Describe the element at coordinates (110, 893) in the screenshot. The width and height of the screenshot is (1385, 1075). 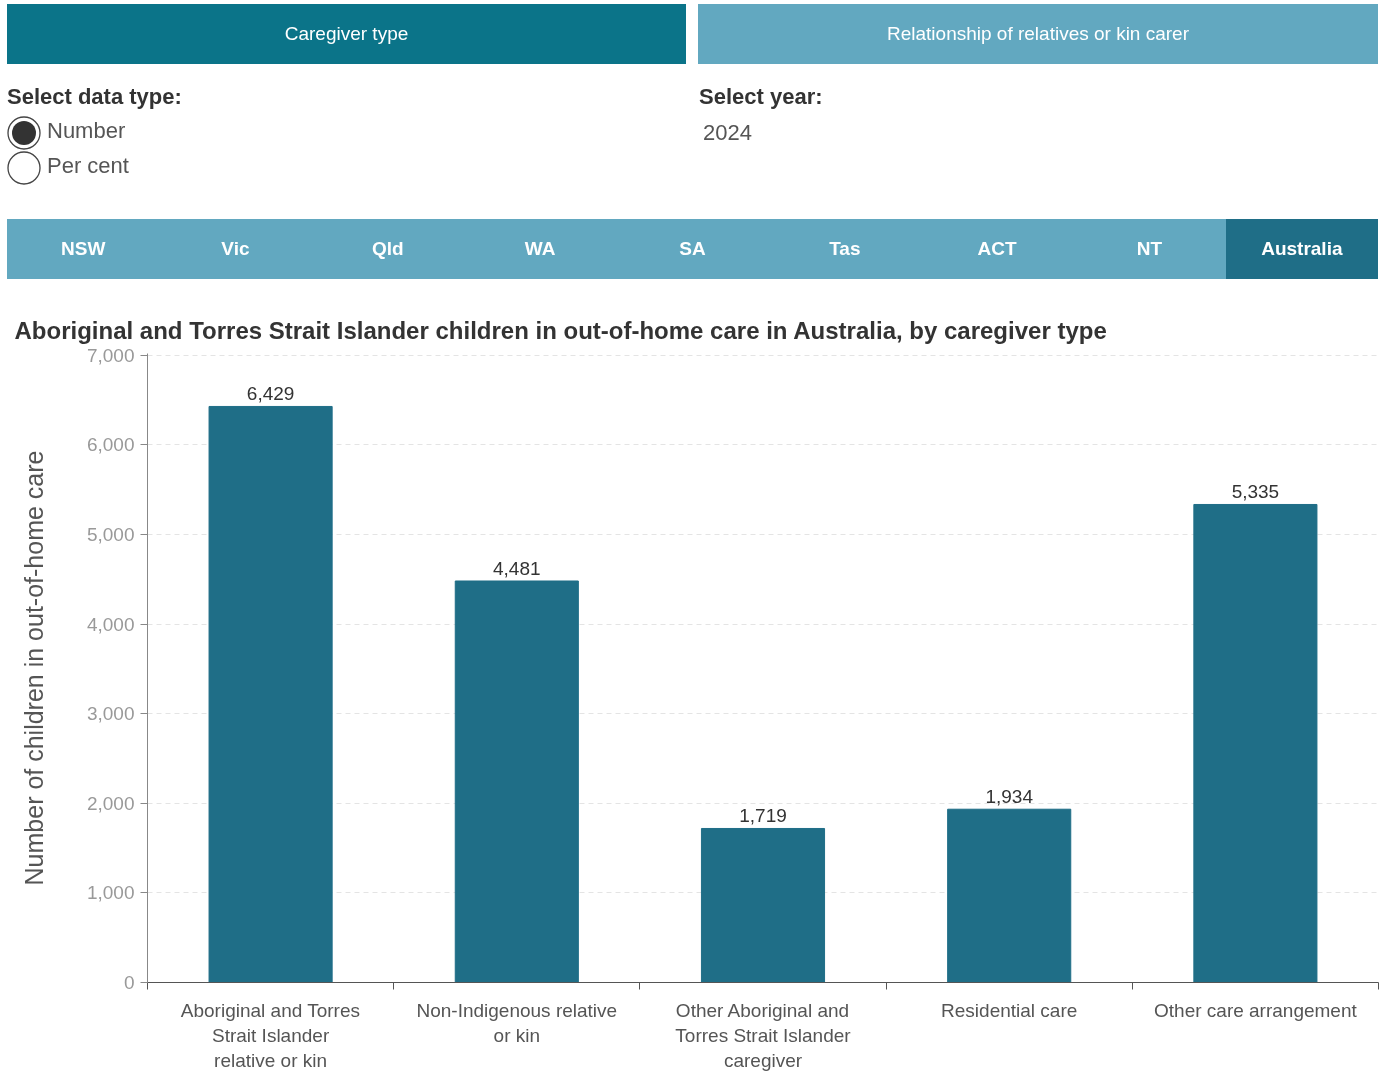
I see `y-tick-label: 1,000` at that location.